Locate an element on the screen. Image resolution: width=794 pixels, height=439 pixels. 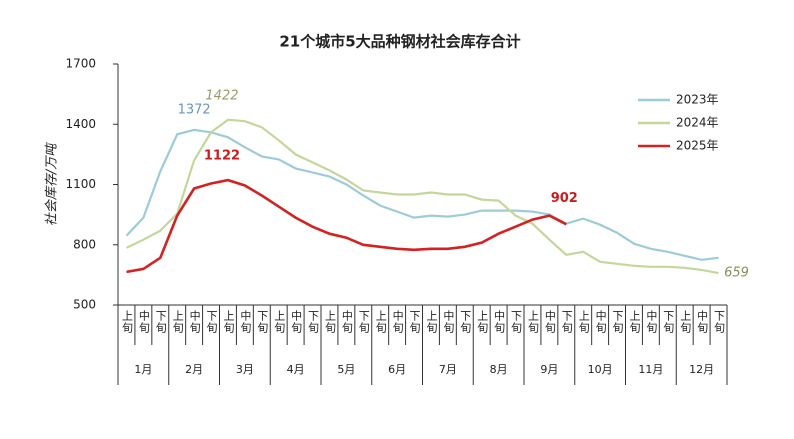
data-label: 902 is located at coordinates (564, 198).